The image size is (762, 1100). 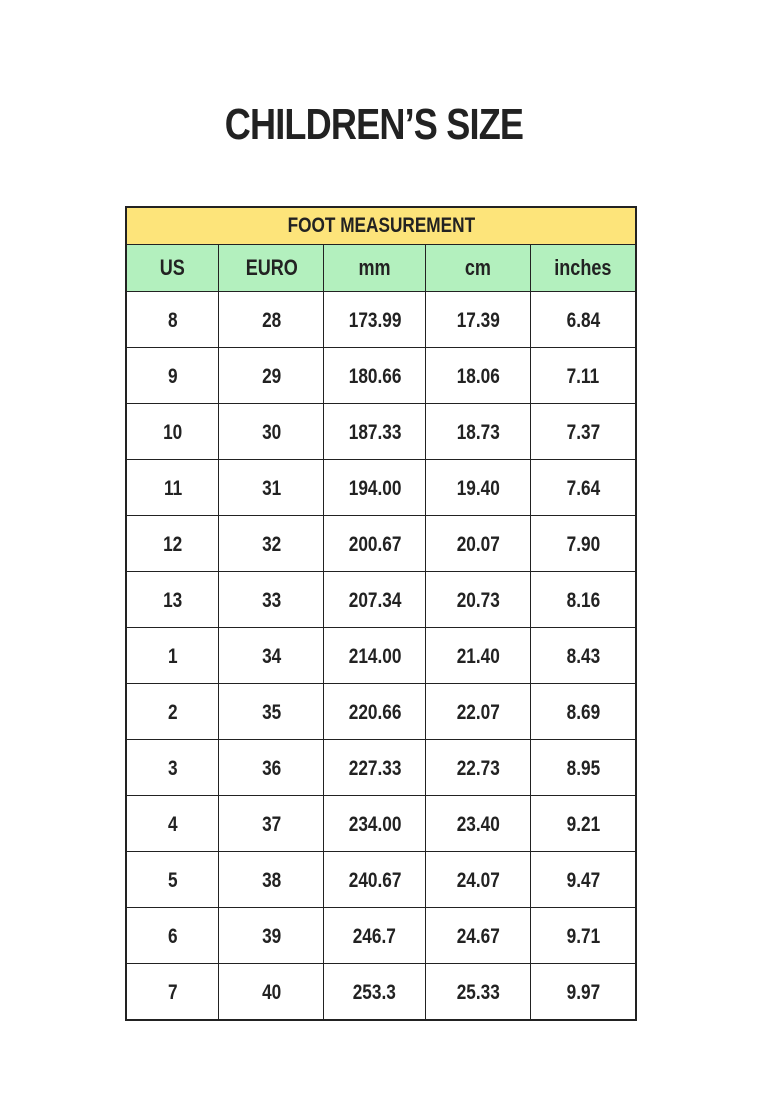 I want to click on column-header-text: mm, so click(x=374, y=267).